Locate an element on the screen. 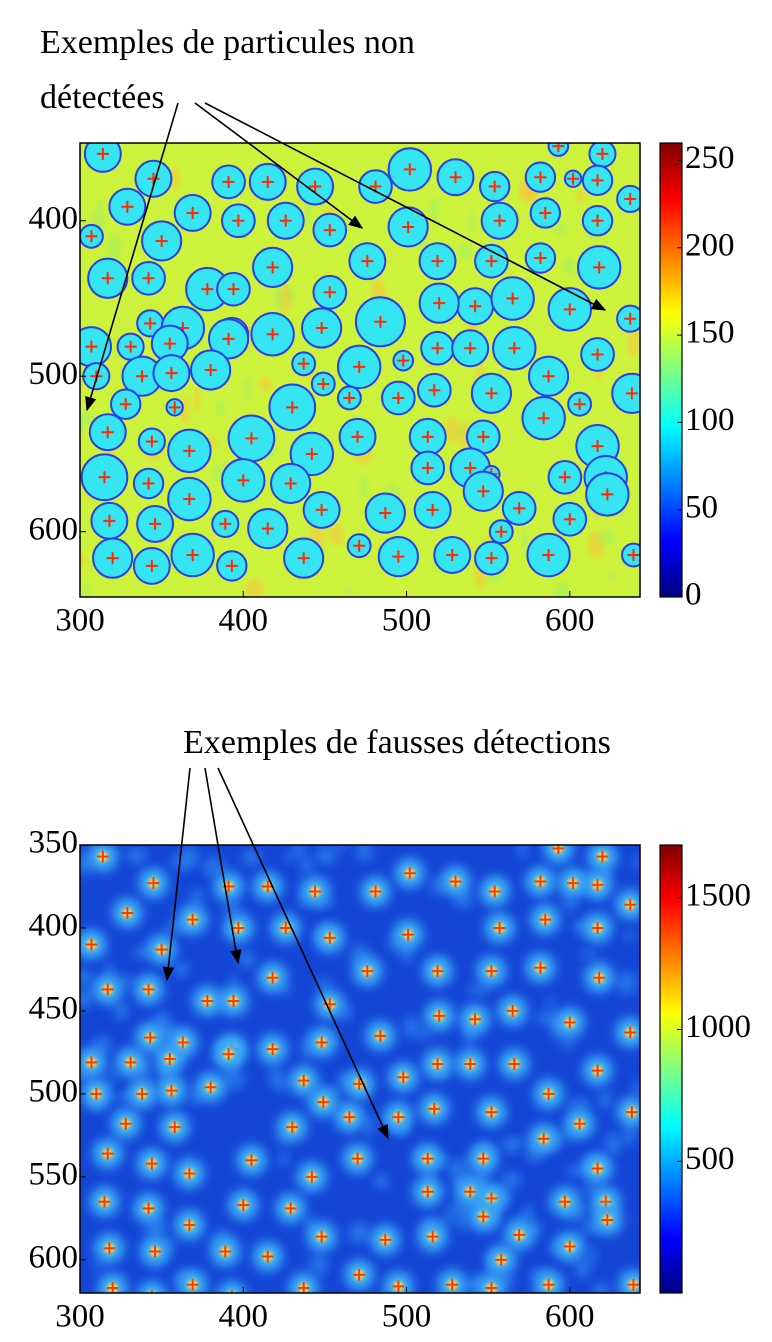 The image size is (772, 1342). y-tick-label: 500 is located at coordinates (54, 374).